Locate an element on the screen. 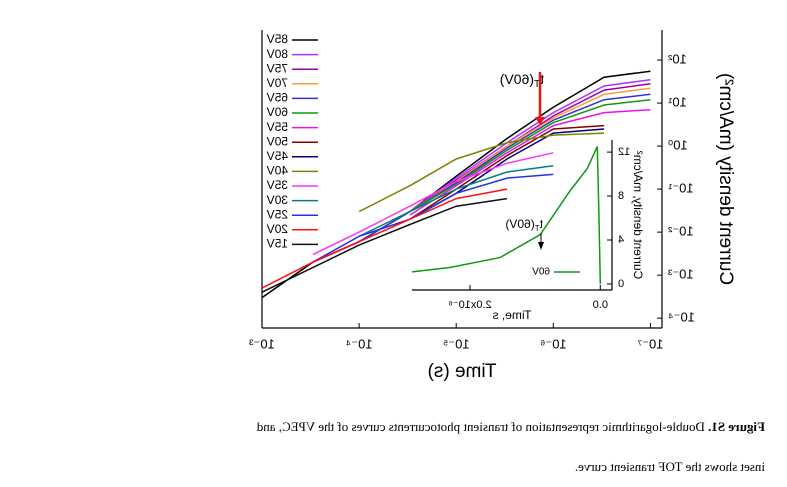  caption-line: inset shows the TOF transient curve. is located at coordinates (670, 466).